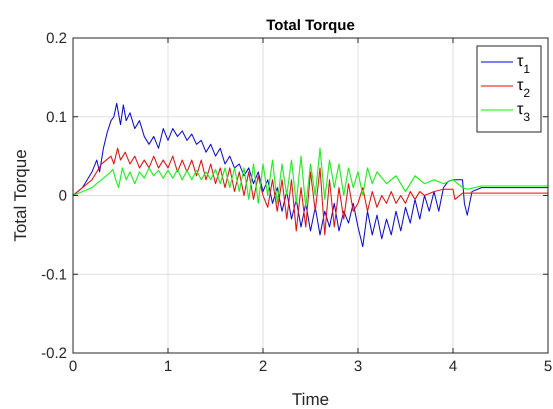  Describe the element at coordinates (310, 178) in the screenshot. I see `line-series` at that location.